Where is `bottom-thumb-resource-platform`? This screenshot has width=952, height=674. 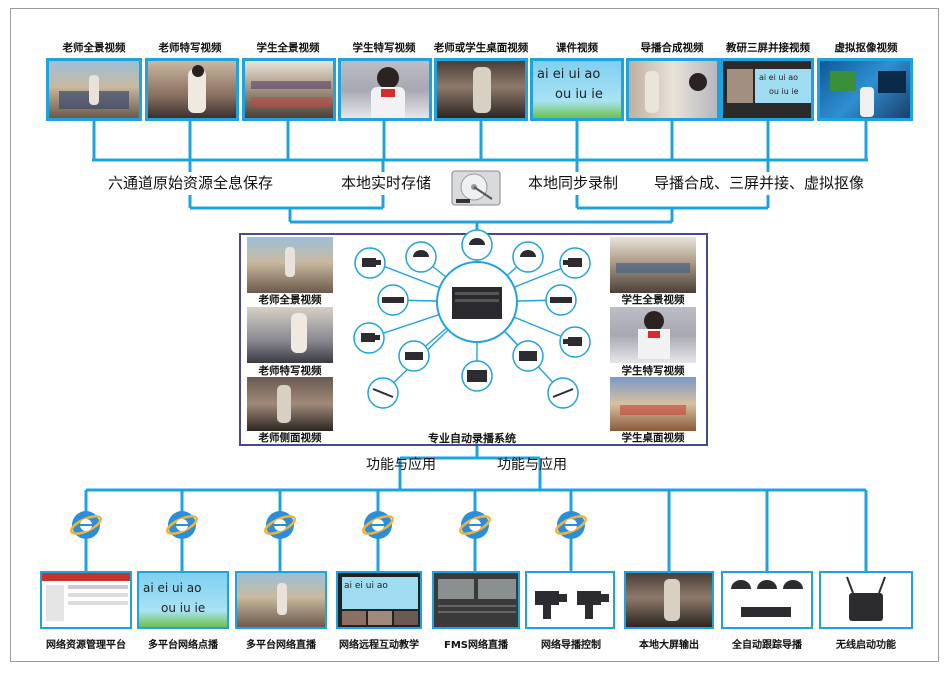
bottom-thumb-resource-platform is located at coordinates (86, 600).